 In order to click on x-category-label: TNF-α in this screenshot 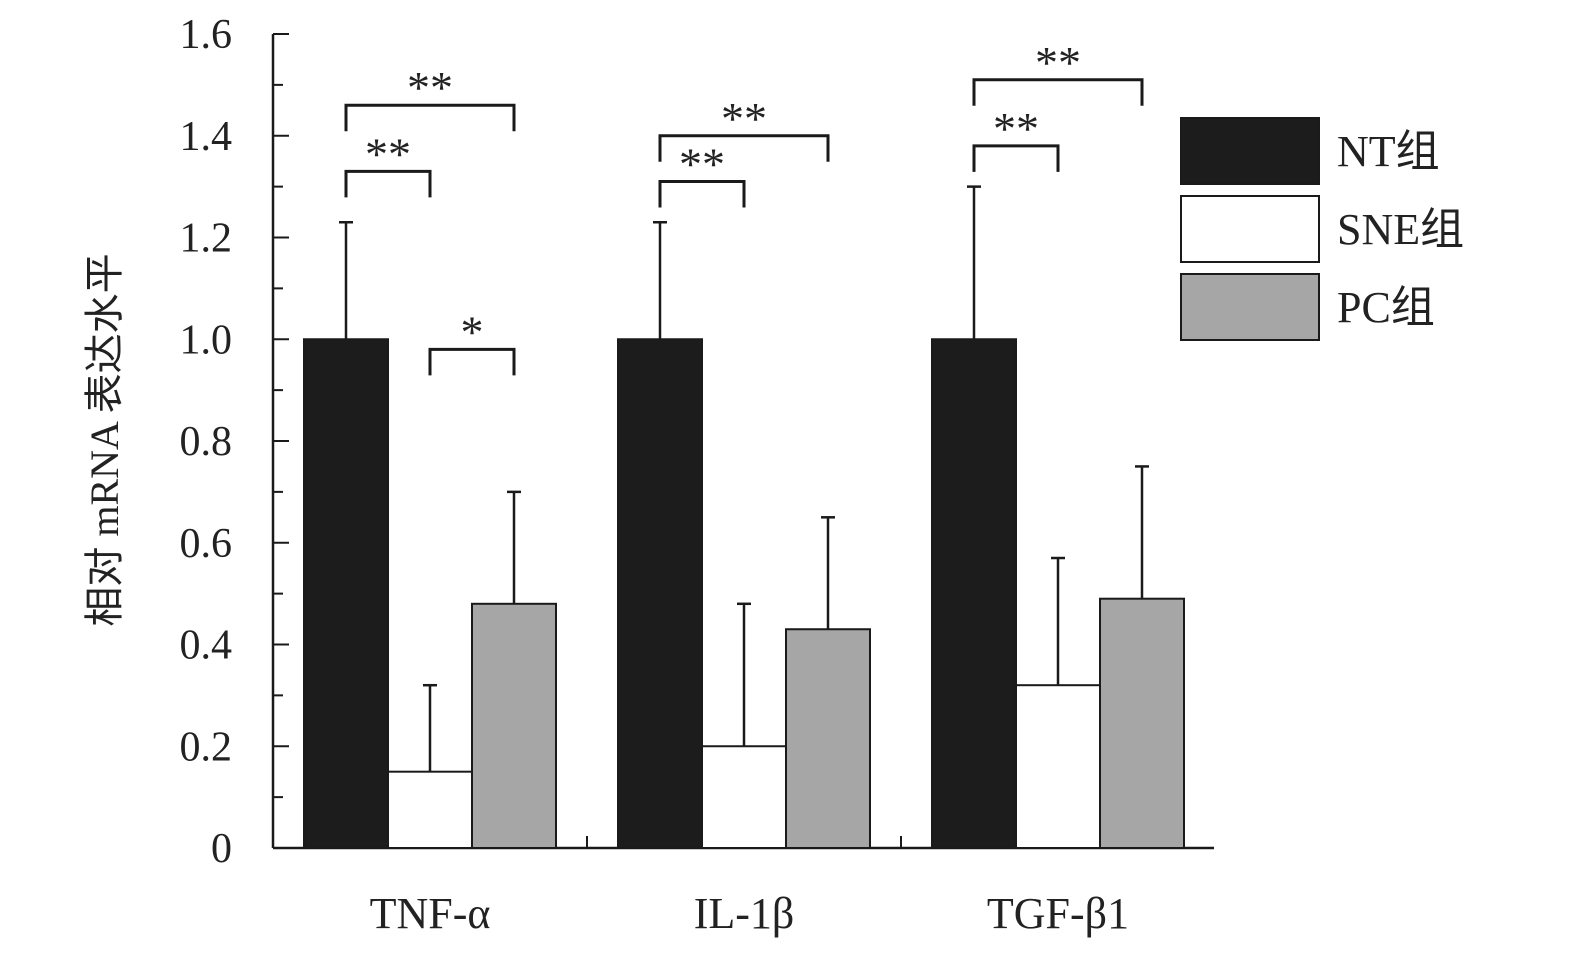, I will do `click(430, 913)`.